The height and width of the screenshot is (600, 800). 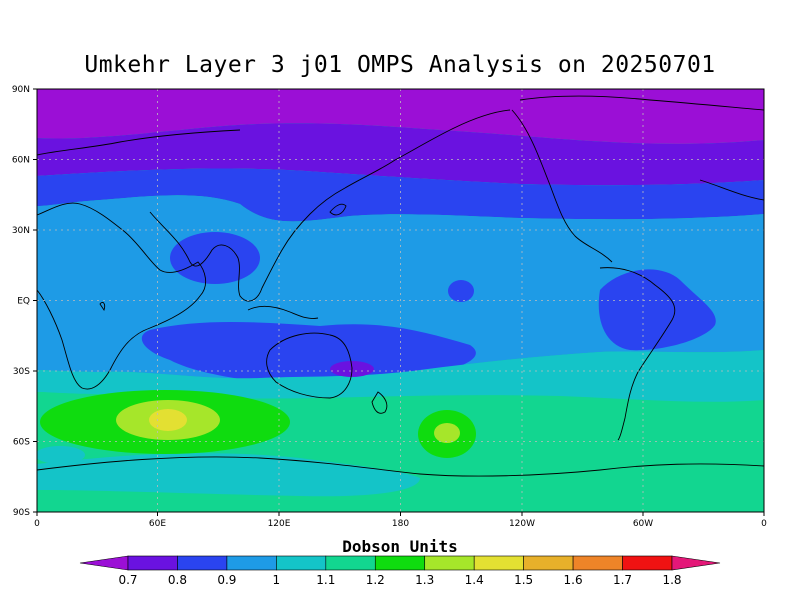 I want to click on colorbar-label: 1.5, so click(x=523, y=580).